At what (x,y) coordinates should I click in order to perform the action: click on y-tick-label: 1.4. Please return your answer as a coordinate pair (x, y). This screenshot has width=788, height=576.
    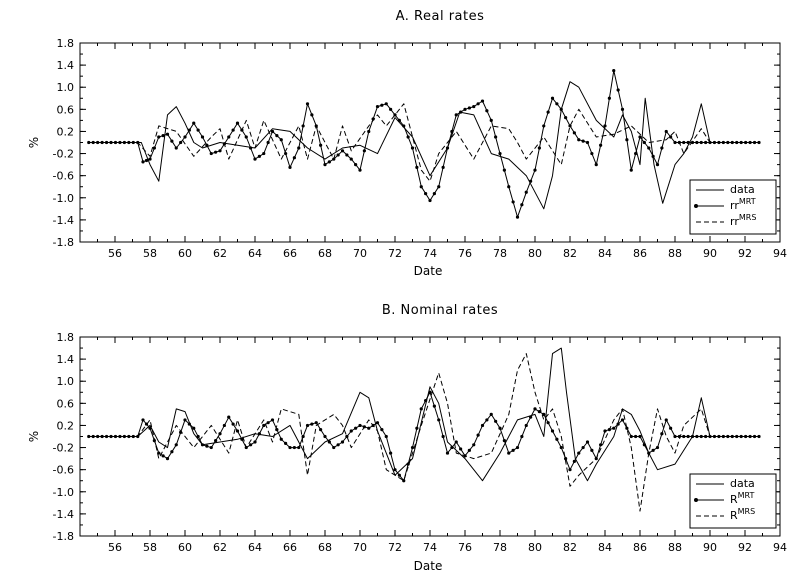
    Looking at the image, I should click on (66, 65).